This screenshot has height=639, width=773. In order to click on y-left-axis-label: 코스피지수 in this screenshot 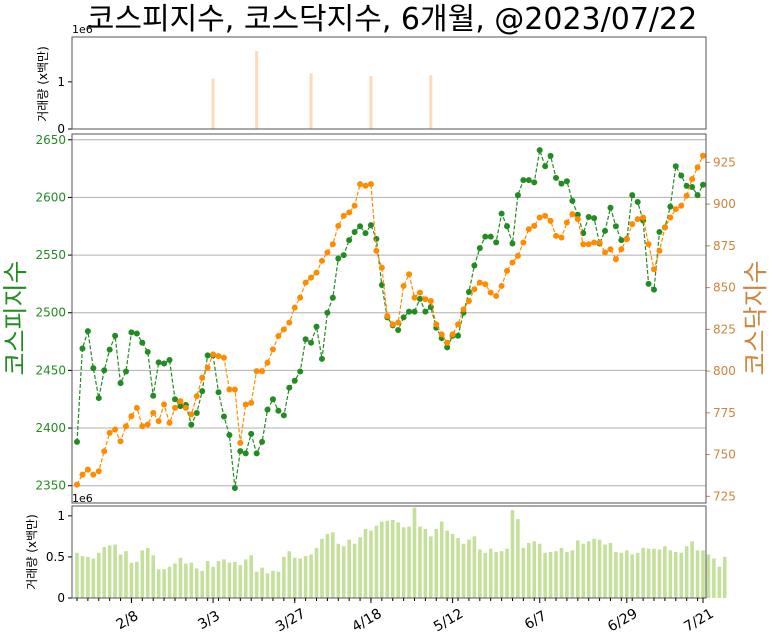, I will do `click(15, 317)`.